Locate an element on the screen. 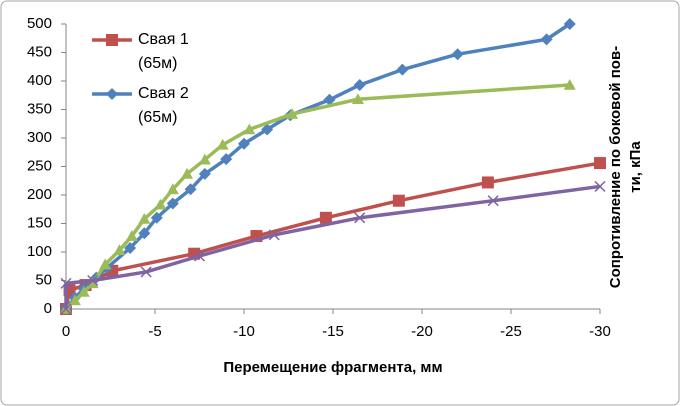 This screenshot has width=680, height=406. y-tick-label: 350 is located at coordinates (39, 108).